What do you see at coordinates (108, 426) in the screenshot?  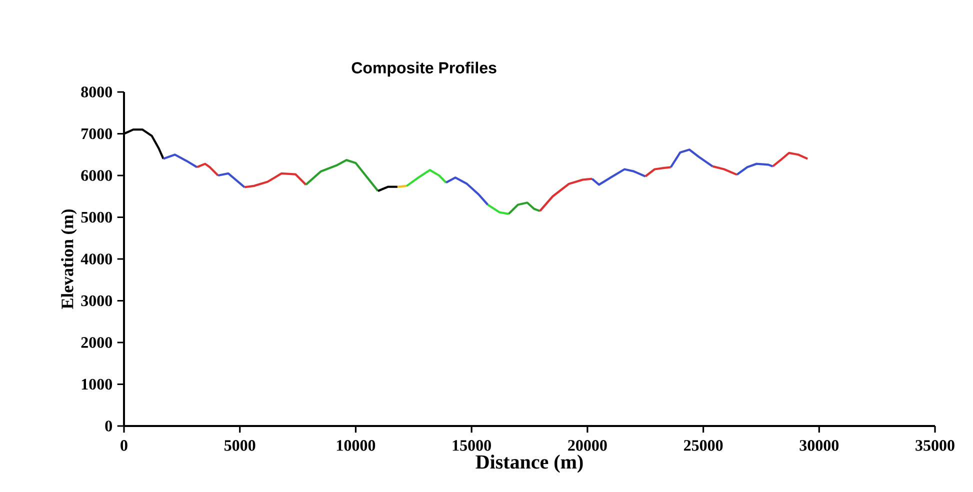 I see `y-tick-label: 0` at bounding box center [108, 426].